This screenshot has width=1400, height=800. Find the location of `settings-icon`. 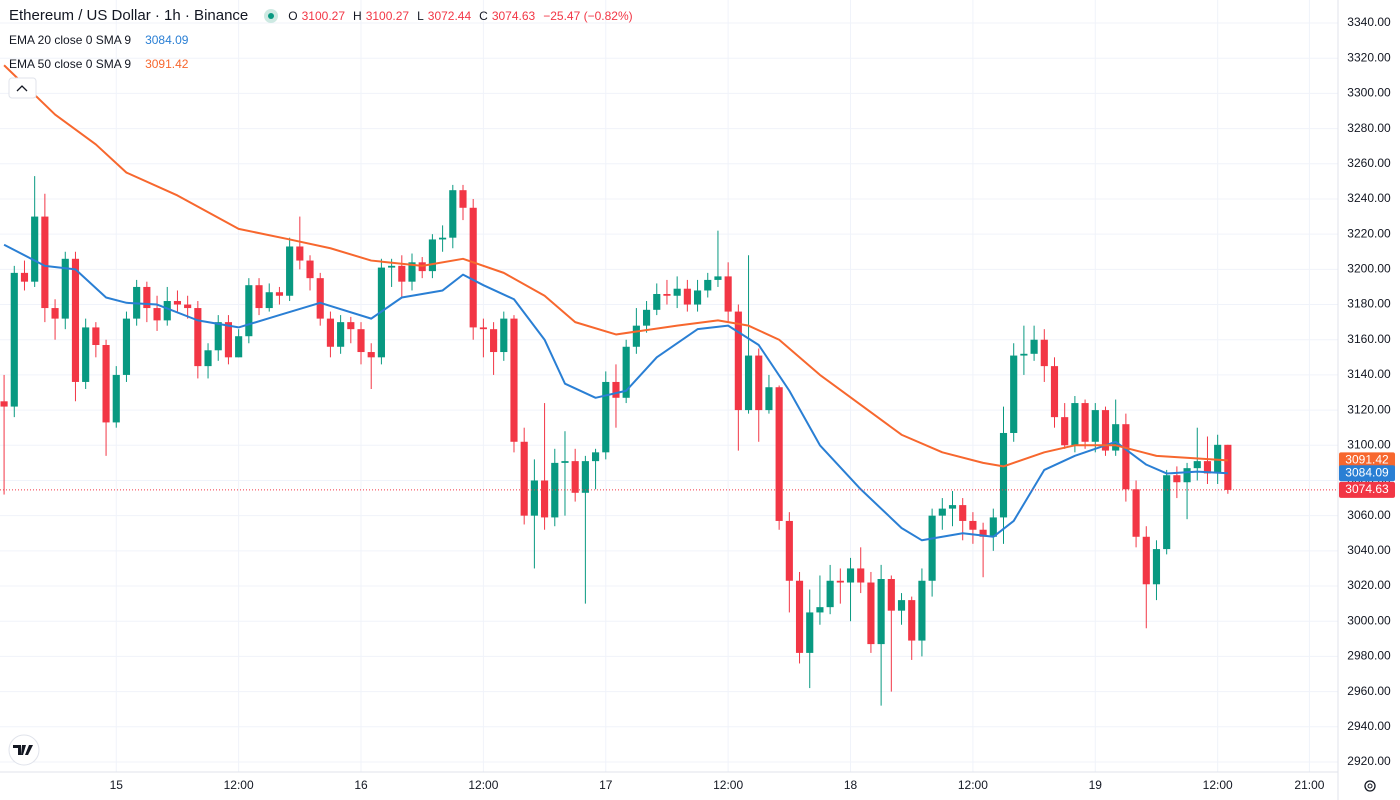

settings-icon is located at coordinates (1370, 786).